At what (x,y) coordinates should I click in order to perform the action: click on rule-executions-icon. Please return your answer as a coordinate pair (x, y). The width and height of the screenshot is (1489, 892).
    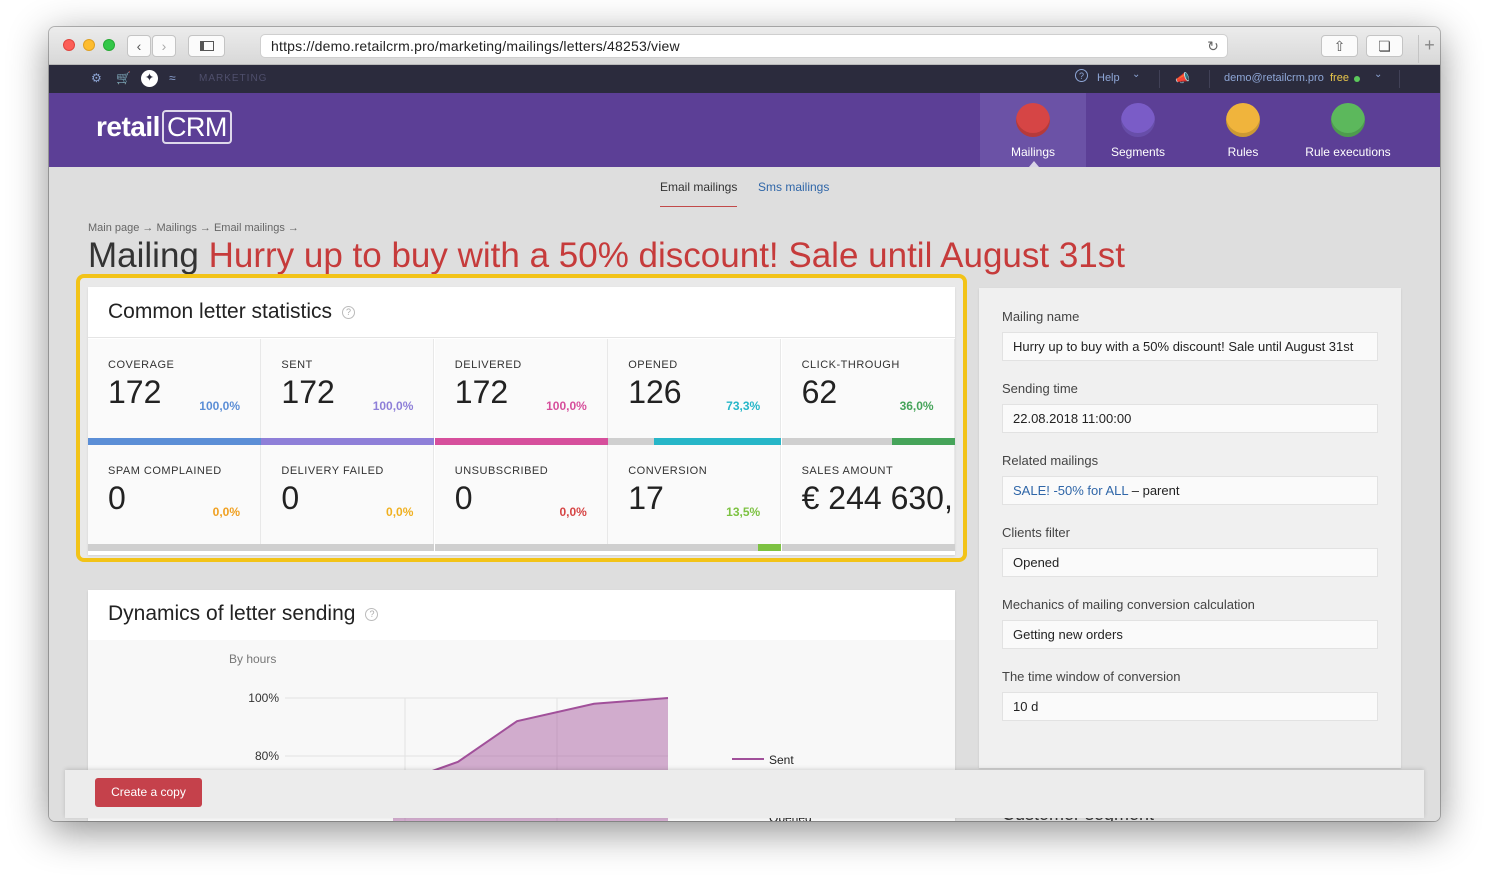
    Looking at the image, I should click on (1348, 120).